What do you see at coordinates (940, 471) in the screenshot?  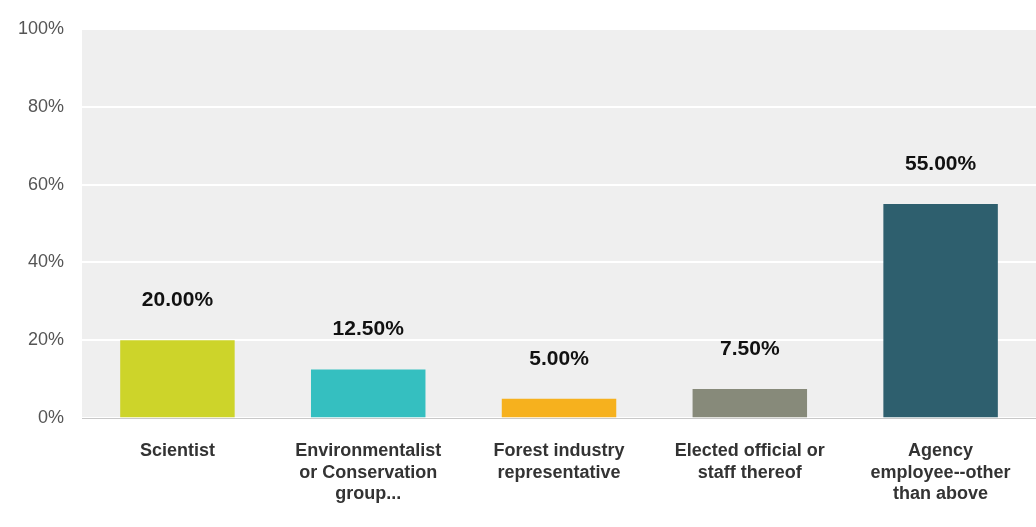 I see `x-tick-label: Agency employee--other than above` at bounding box center [940, 471].